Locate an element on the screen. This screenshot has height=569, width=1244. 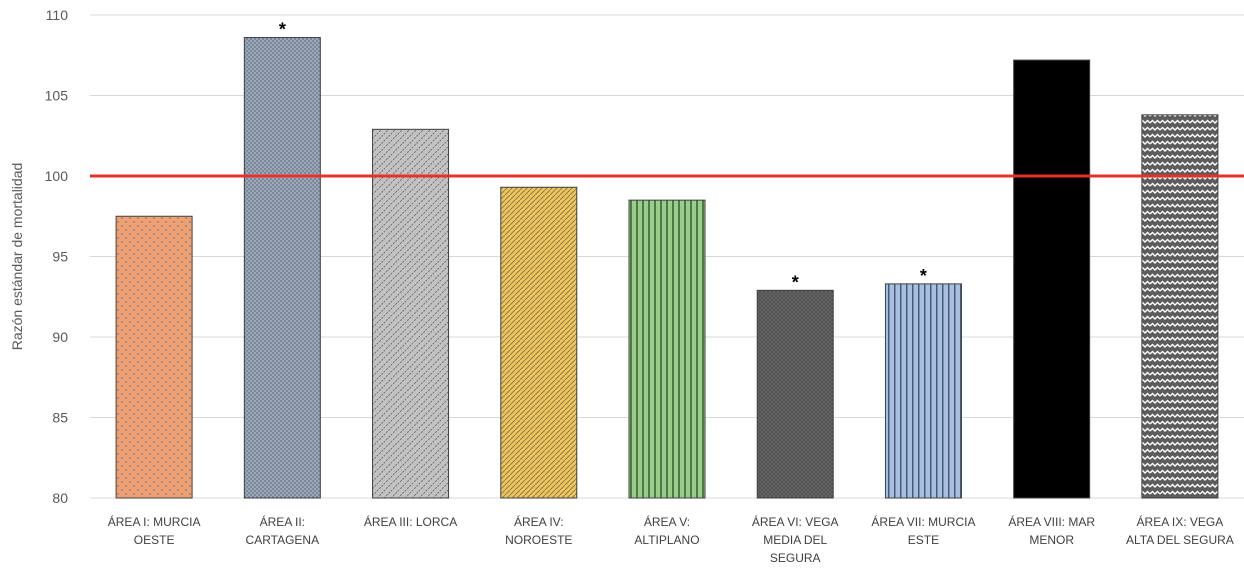
y-tick-labels: 80 85 90 95 100 105 110 is located at coordinates (57, 256).